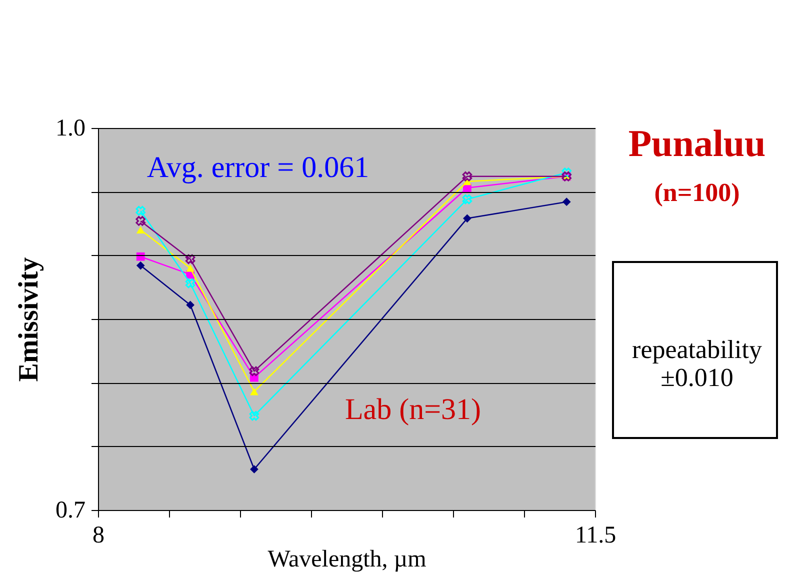 This screenshot has width=792, height=588. What do you see at coordinates (413, 409) in the screenshot?
I see `annotation: Lab (n=31)` at bounding box center [413, 409].